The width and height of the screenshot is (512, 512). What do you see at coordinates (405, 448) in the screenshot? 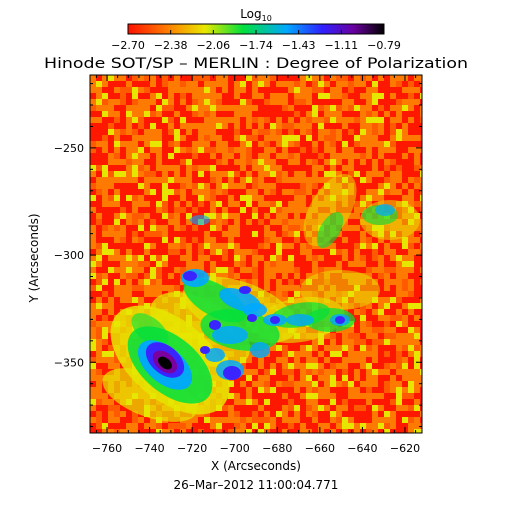
I see `x-tick-label: −620` at bounding box center [405, 448].